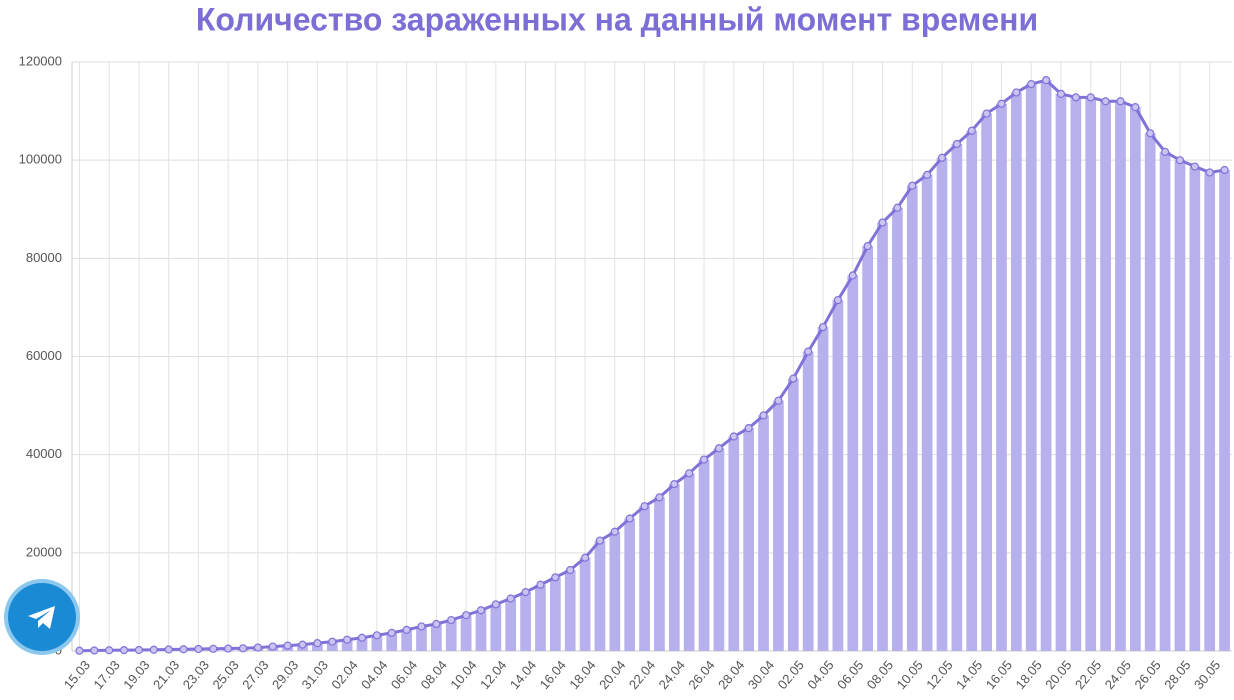 Image resolution: width=1234 pixels, height=700 pixels. I want to click on x-tick-label: 28.05, so click(1177, 674).